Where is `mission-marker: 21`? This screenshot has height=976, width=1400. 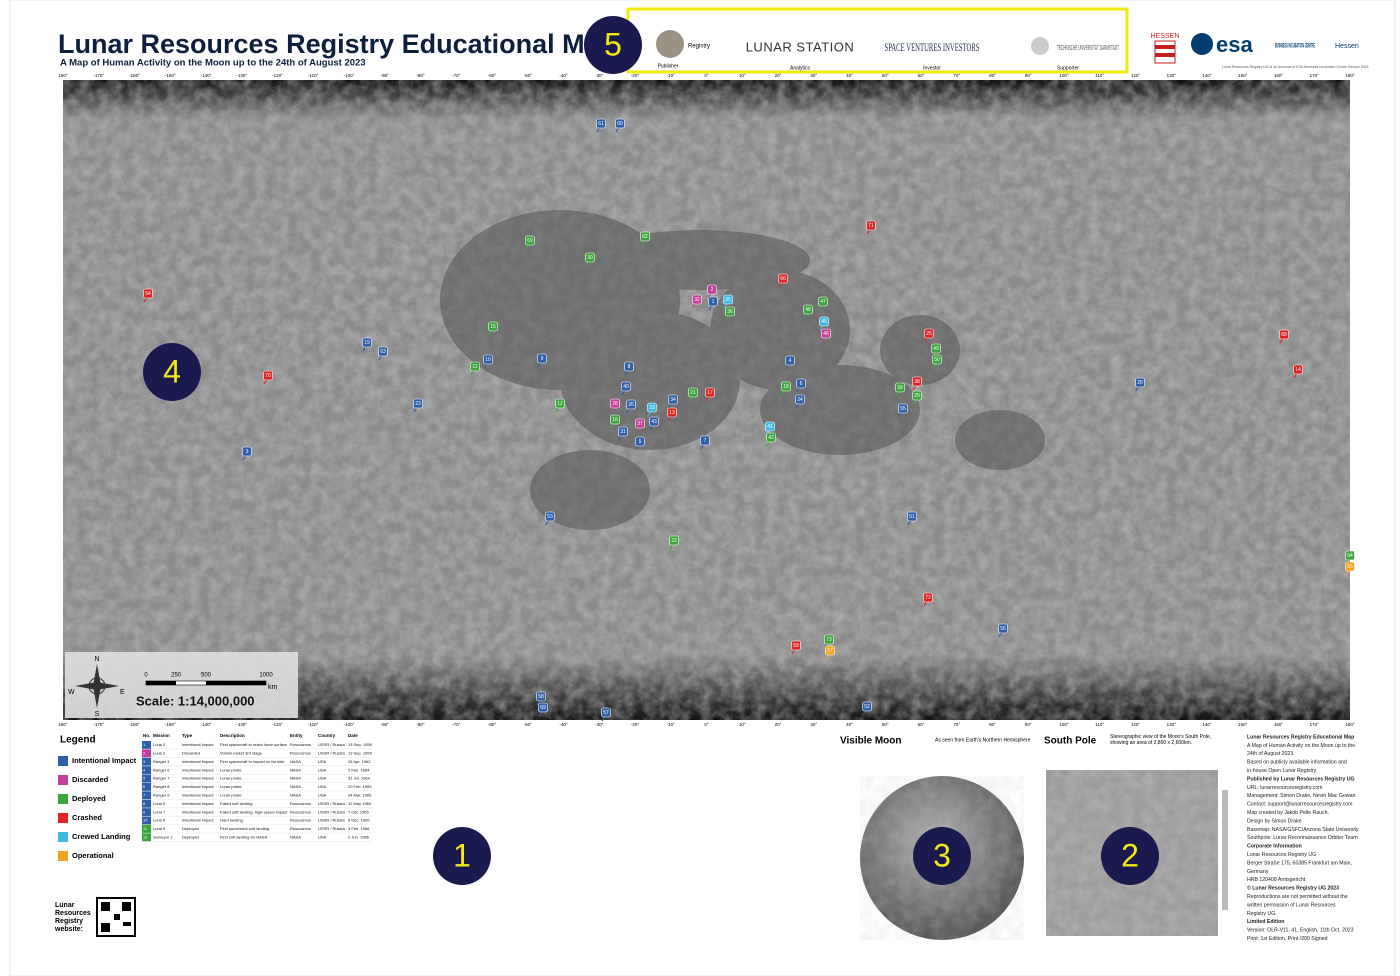
mission-marker: 21 is located at coordinates (693, 394).